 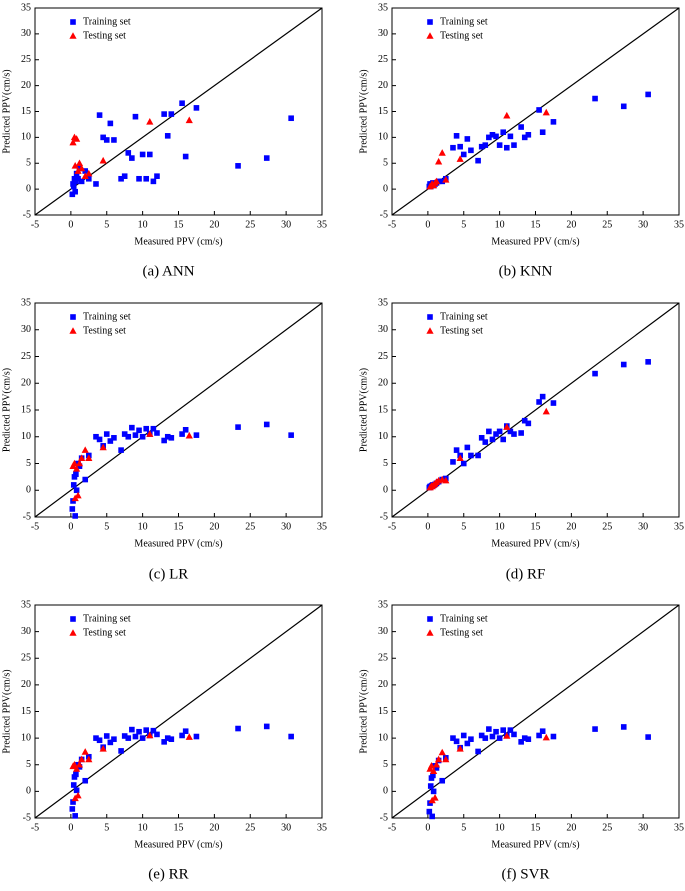 I want to click on y-tick-label: 15, so click(x=26, y=711).